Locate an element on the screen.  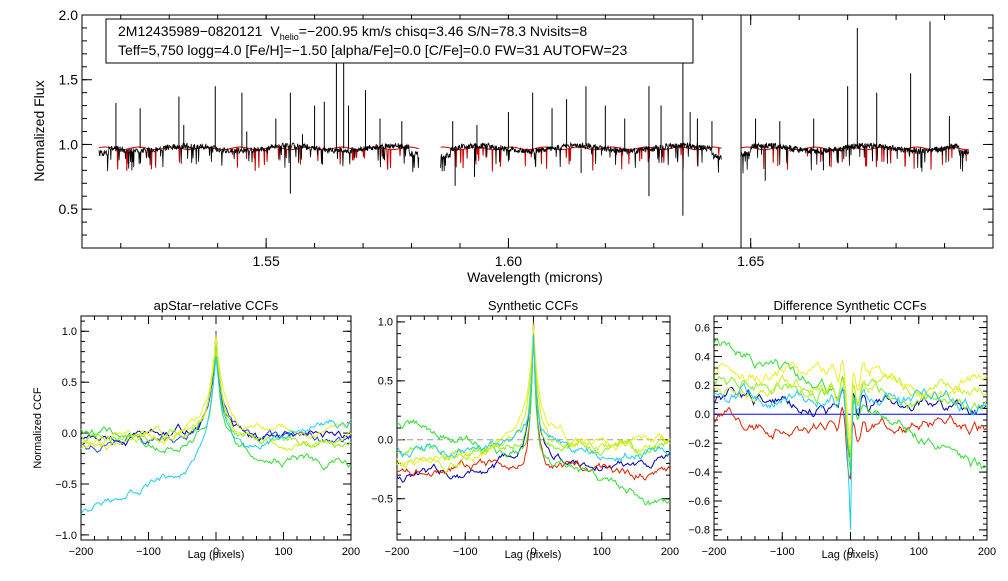
difference-ccf-series is located at coordinates (850, 434).